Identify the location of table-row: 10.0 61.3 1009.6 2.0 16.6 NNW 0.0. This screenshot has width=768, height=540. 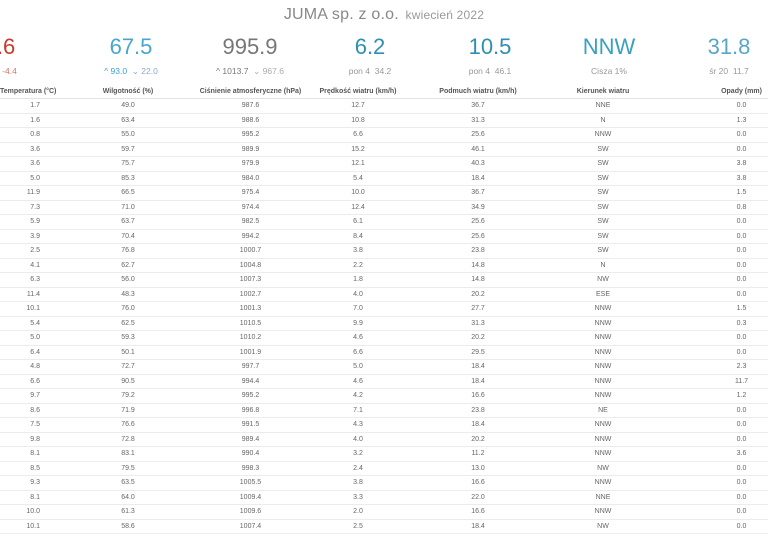
(384, 512).